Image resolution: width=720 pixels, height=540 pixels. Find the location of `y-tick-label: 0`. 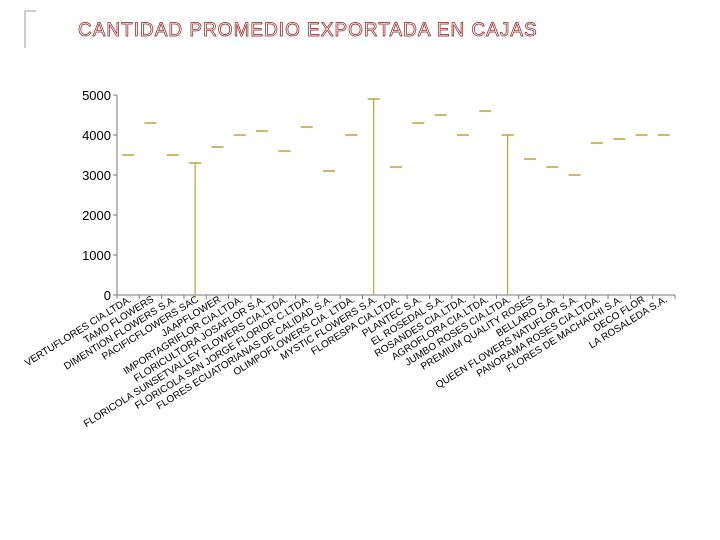

y-tick-label: 0 is located at coordinates (107, 295).